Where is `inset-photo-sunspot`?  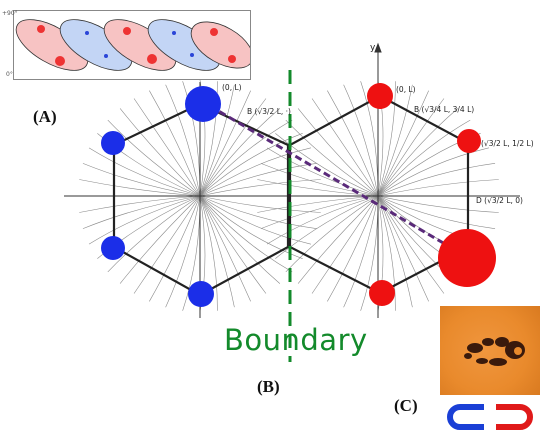
inset-photo-sunspot is located at coordinates (490, 350).